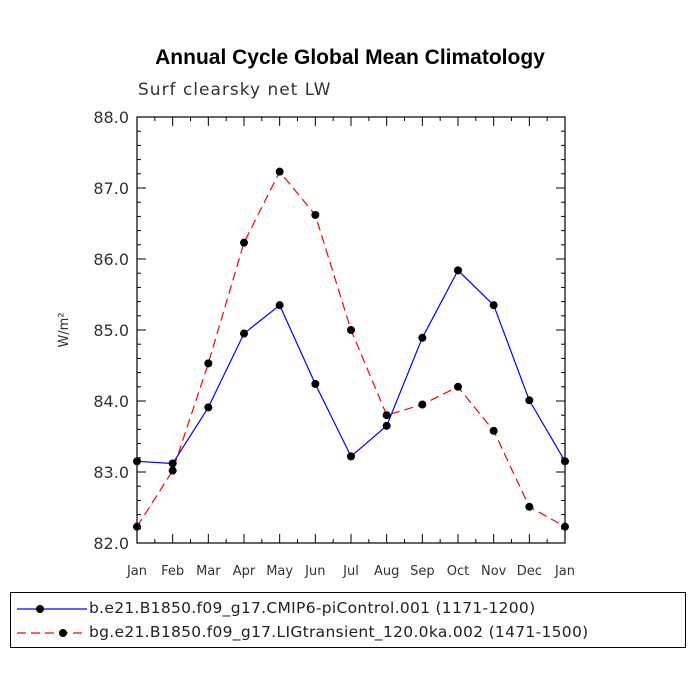  Describe the element at coordinates (314, 571) in the screenshot. I see `x-tick-label: Jun` at that location.